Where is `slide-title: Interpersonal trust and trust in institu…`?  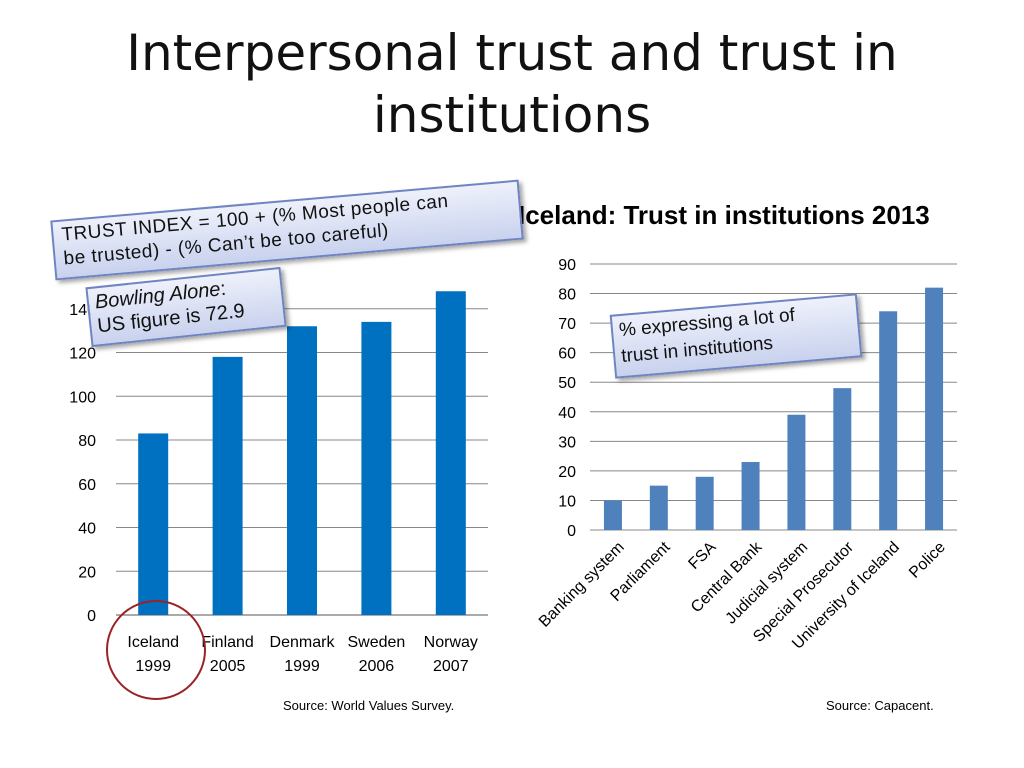
slide-title: Interpersonal trust and trust in institu… is located at coordinates (512, 84).